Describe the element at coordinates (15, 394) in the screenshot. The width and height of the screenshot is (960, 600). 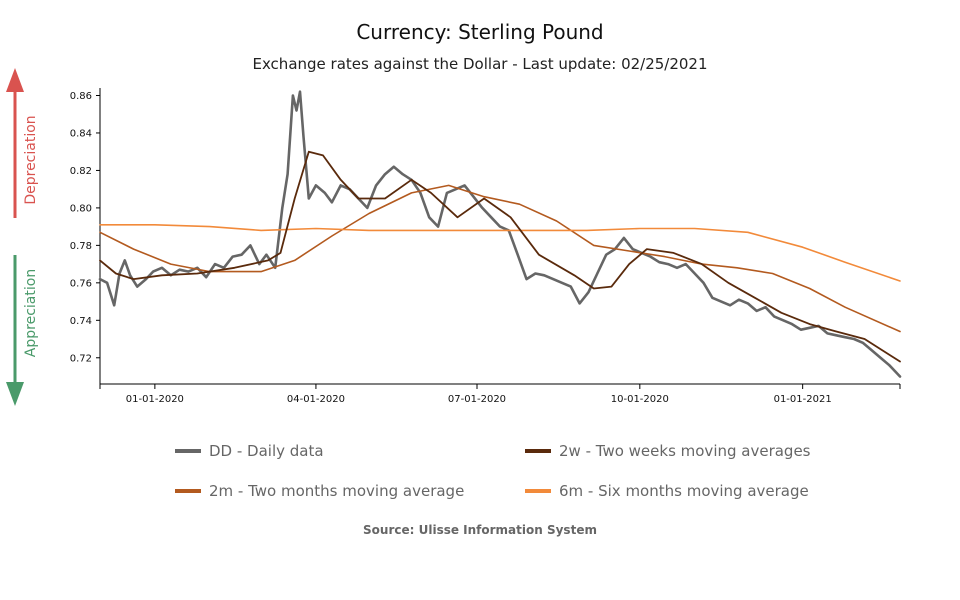
I see `appreciation-arrow-head` at that location.